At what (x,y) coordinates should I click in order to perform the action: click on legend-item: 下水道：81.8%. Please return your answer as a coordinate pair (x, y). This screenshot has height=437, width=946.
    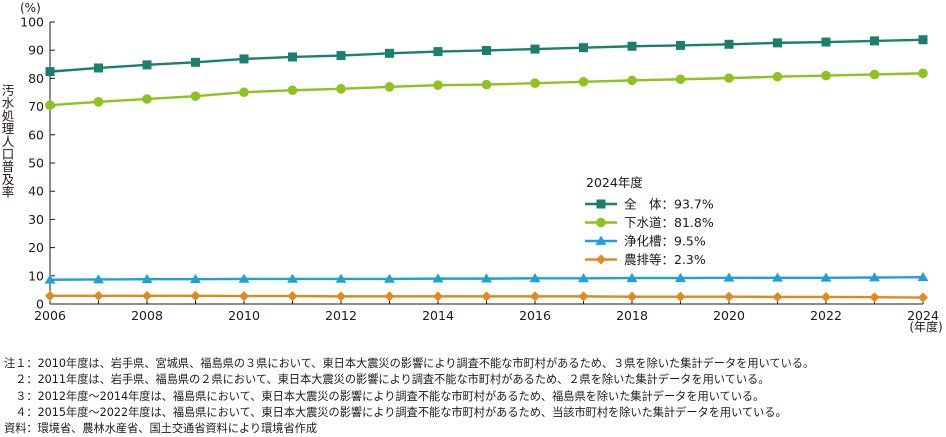
    Looking at the image, I should click on (649, 222).